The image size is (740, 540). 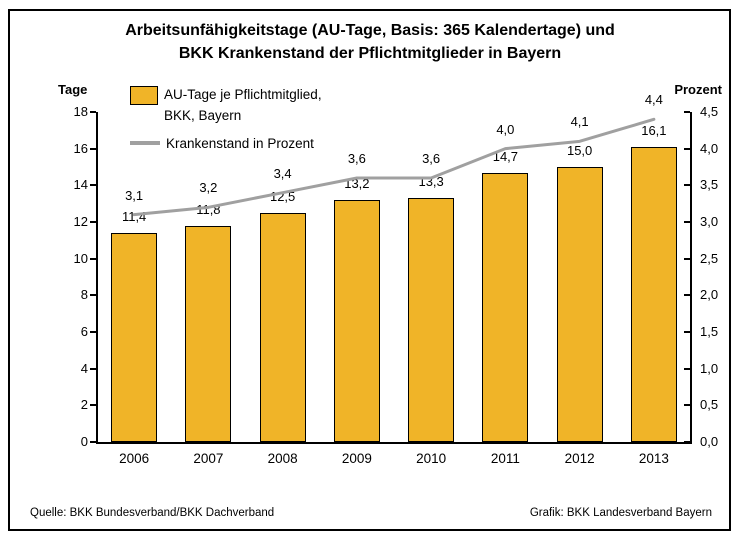 What do you see at coordinates (73, 89) in the screenshot?
I see `left-axis-title: Tage` at bounding box center [73, 89].